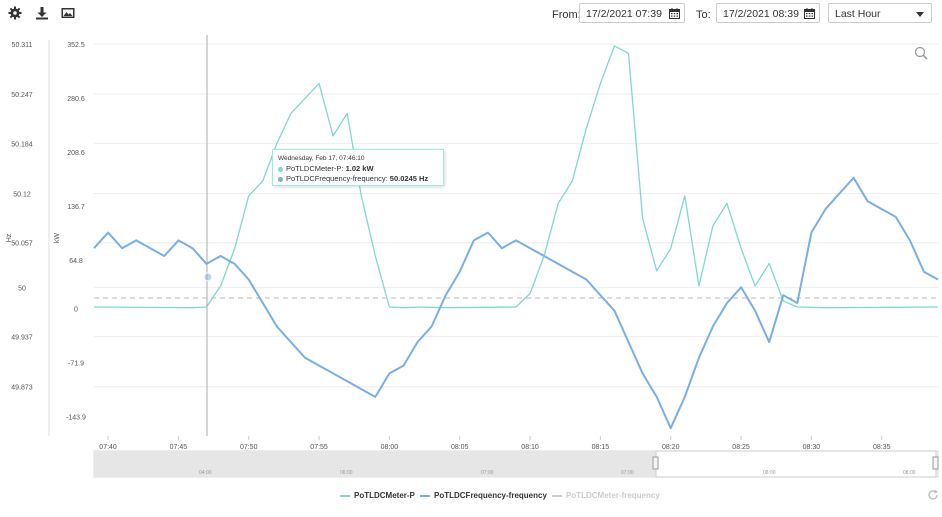 Image resolution: width=942 pixels, height=517 pixels. Describe the element at coordinates (76, 309) in the screenshot. I see `y-tick-kw: 0` at that location.